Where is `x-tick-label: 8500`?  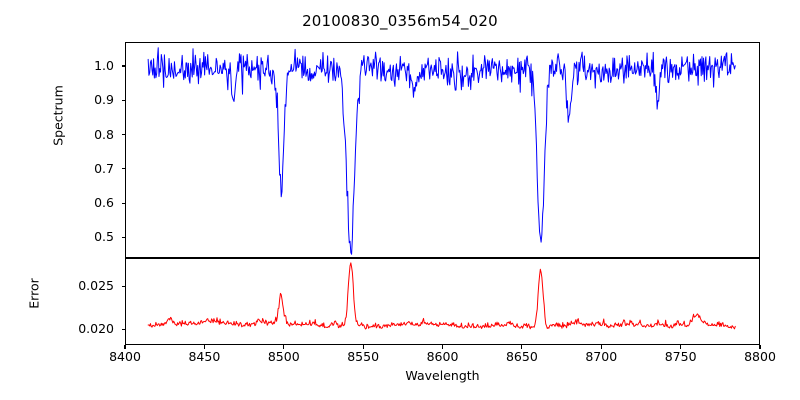 x-tick-label: 8500 is located at coordinates (283, 356).